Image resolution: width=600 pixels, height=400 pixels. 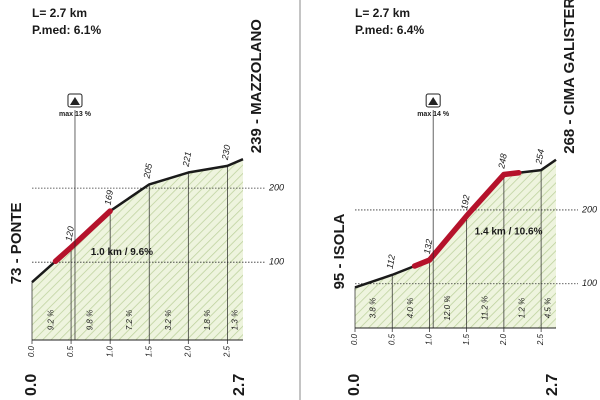 What do you see at coordinates (168, 320) in the screenshot?
I see `segment-grade: 3.2 %` at bounding box center [168, 320].